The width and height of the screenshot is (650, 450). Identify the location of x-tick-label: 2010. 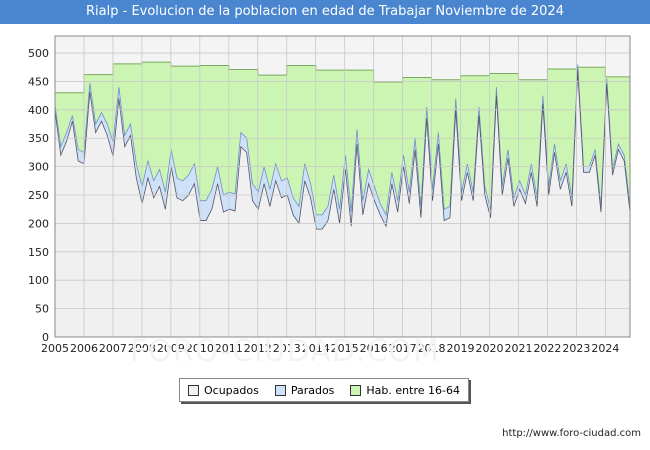
(200, 348).